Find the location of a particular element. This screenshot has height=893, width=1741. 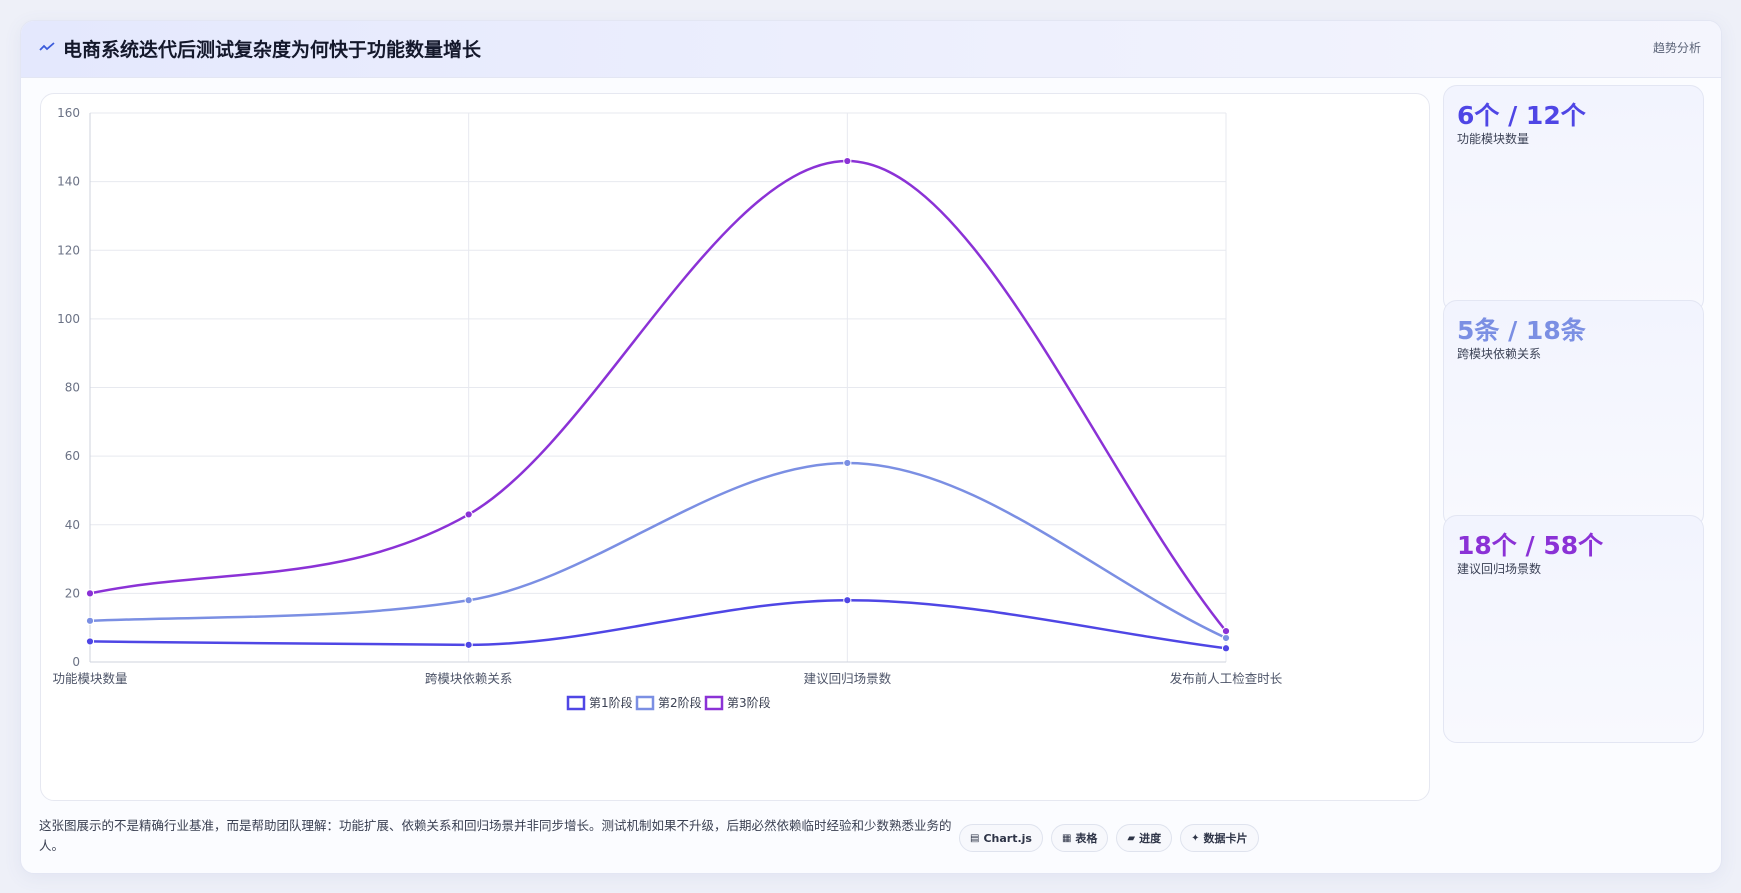

stat-value: 6个 / 12个 is located at coordinates (1521, 115).